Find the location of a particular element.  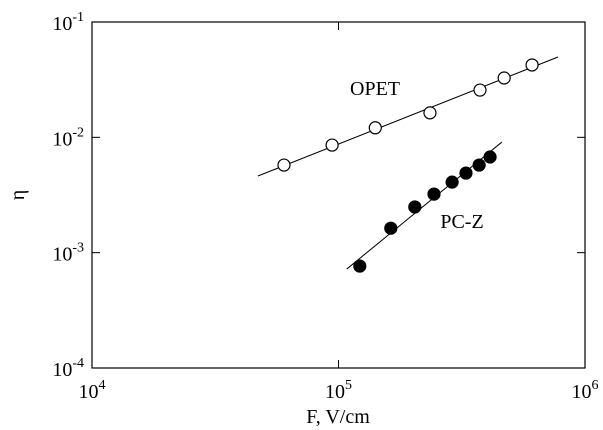

x-tick-label: 10⁴ is located at coordinates (92, 390).